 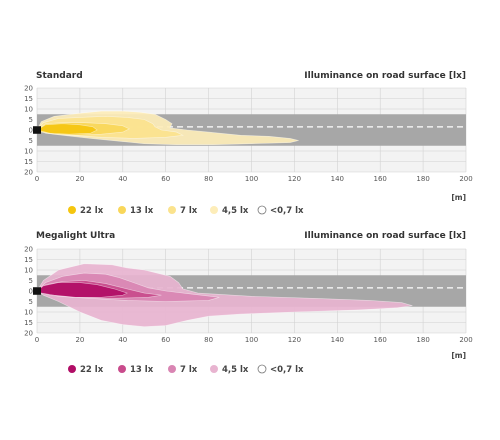 I want to click on chart-title: Megalight Ultra, so click(x=75, y=236).